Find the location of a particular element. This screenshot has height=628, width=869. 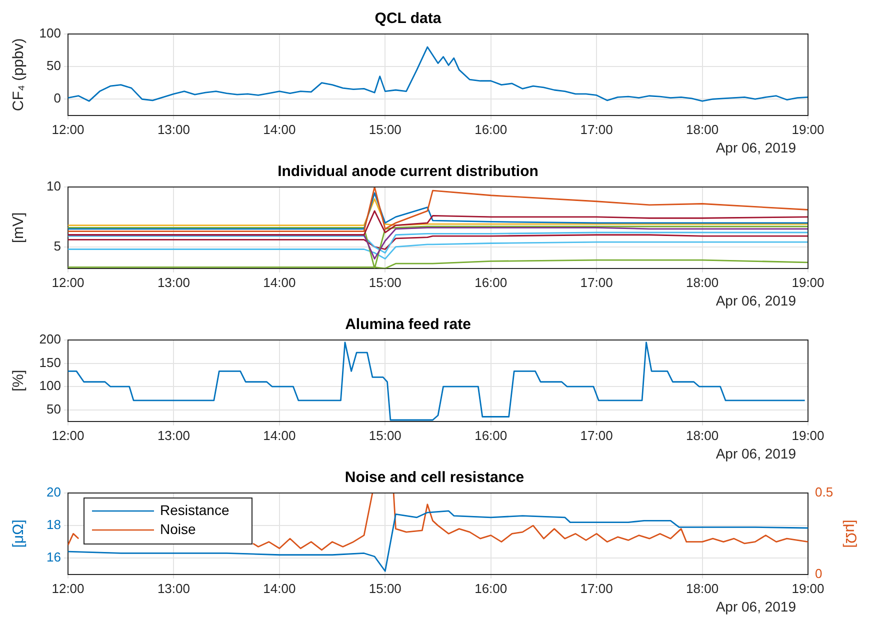

chart-title: QCL data is located at coordinates (408, 19).